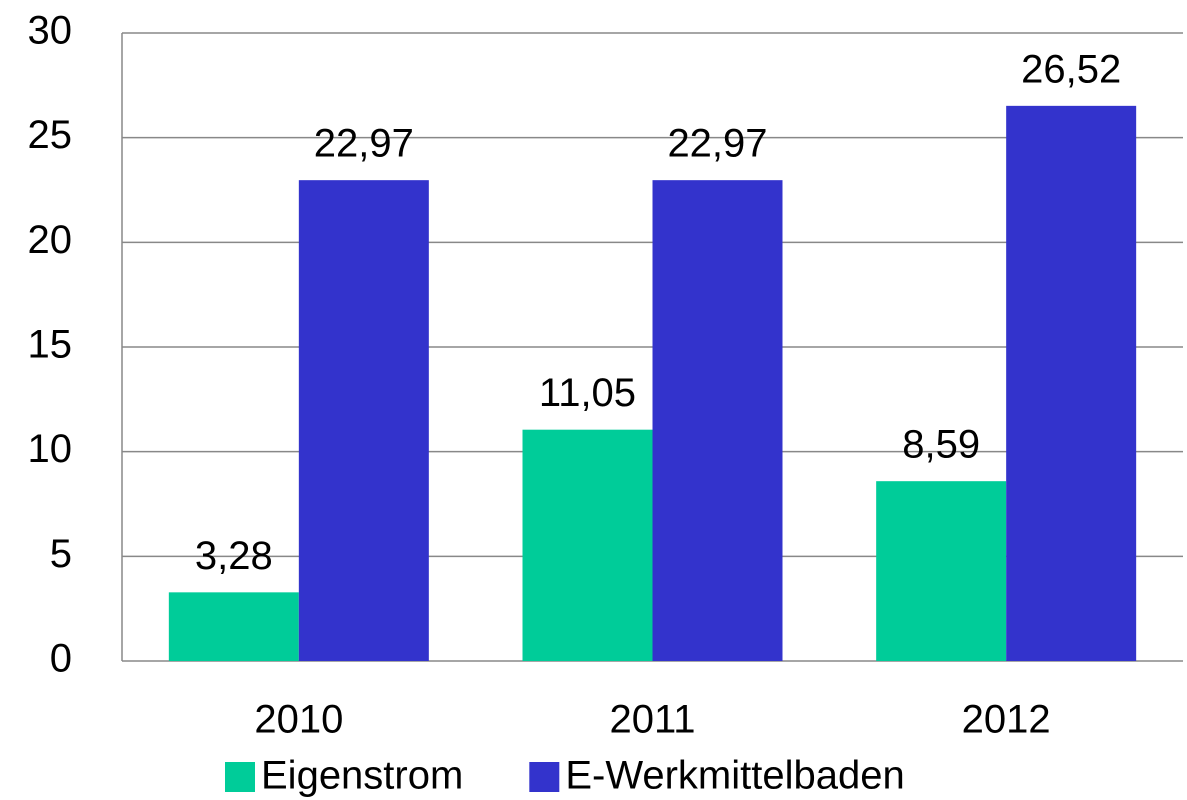  I want to click on value-label: 26,52, so click(1071, 69).